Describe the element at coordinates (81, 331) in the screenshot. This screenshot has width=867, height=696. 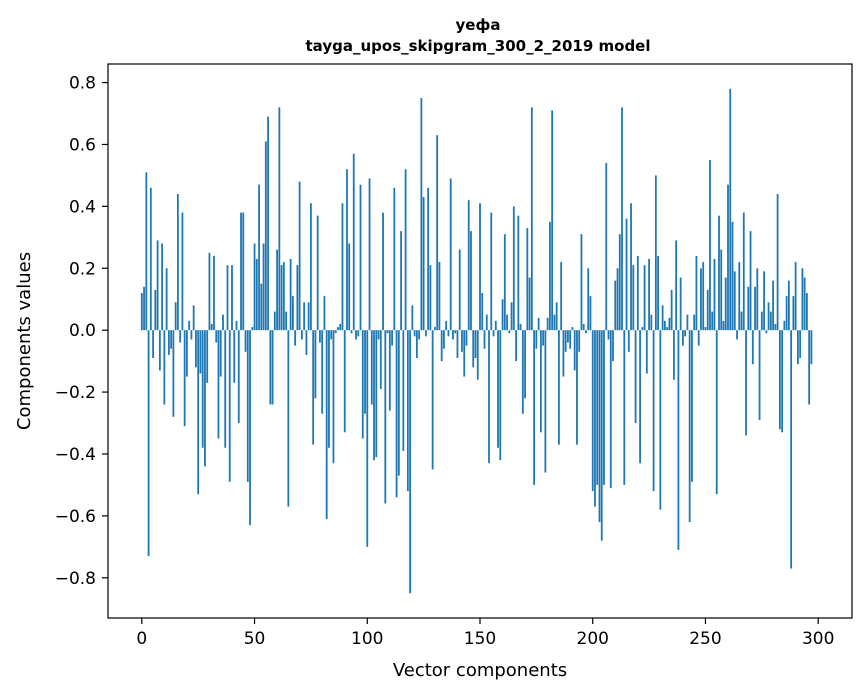
I see `y-axis-ticks: −0.8 −0.6 −0.4 −0.2 0.0 0.2 0.4 0.6 0.8` at that location.